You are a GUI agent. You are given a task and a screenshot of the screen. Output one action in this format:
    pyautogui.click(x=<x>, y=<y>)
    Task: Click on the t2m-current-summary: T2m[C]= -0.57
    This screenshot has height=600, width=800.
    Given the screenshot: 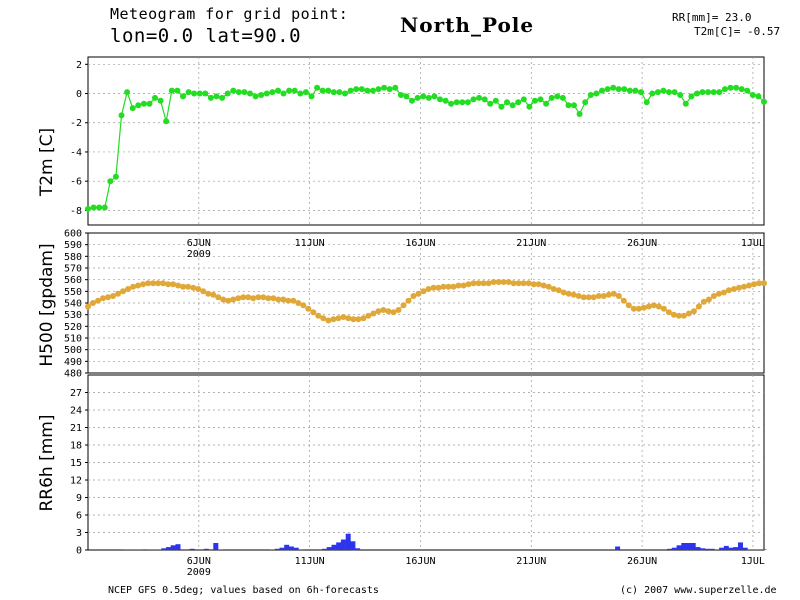 What is the action you would take?
    pyautogui.click(x=737, y=31)
    